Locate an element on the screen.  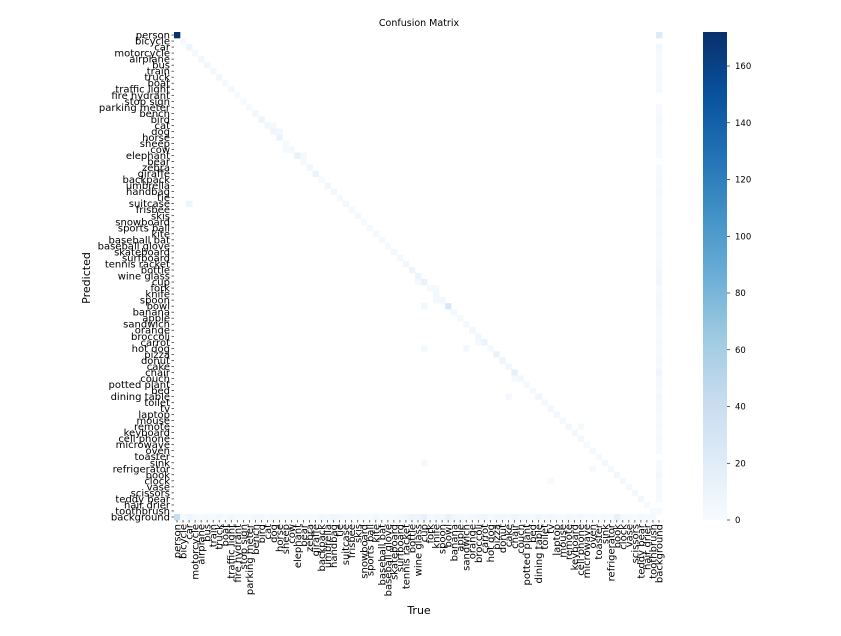
colorbar-ticks: 0 20 40 60 80 100 120 140 160 is located at coordinates (739, 294).